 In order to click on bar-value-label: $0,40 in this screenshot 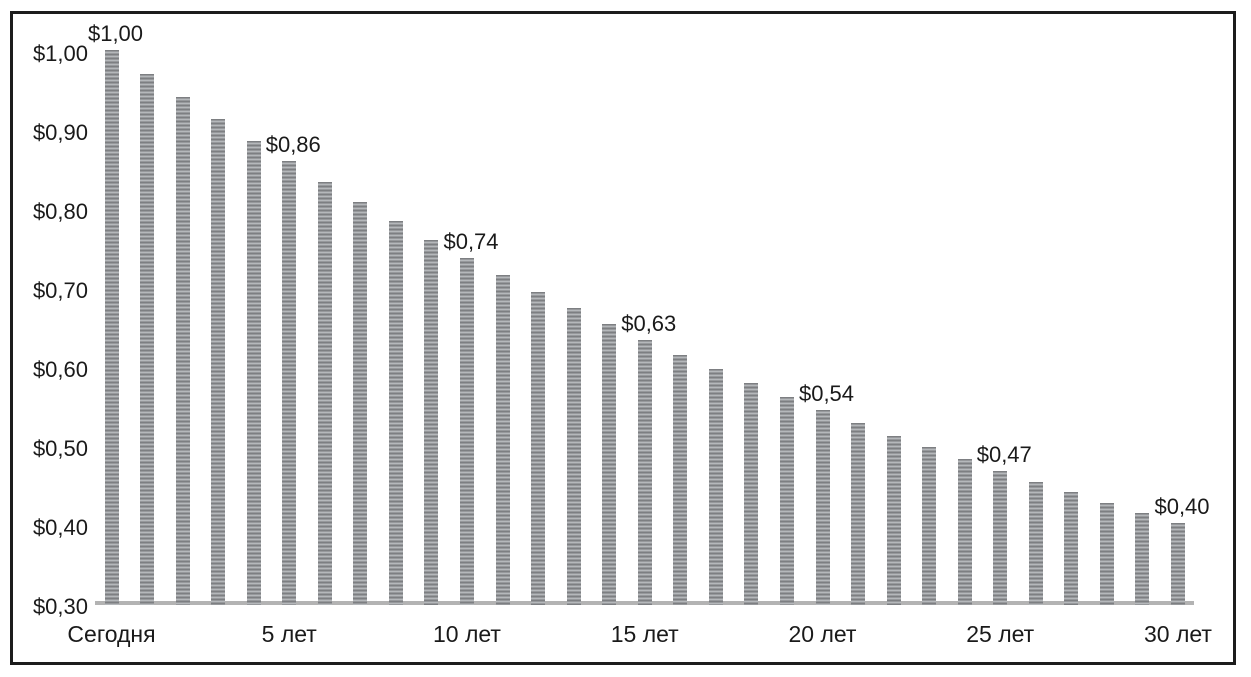, I will do `click(1182, 507)`.